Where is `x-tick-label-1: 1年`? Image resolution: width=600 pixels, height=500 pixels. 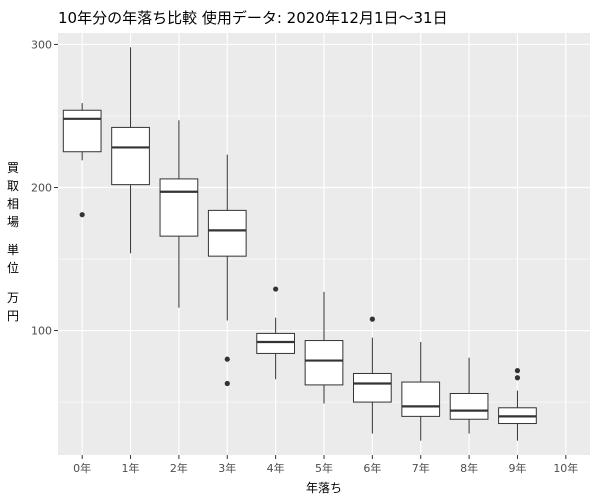 x-tick-label-1: 1年 is located at coordinates (131, 468).